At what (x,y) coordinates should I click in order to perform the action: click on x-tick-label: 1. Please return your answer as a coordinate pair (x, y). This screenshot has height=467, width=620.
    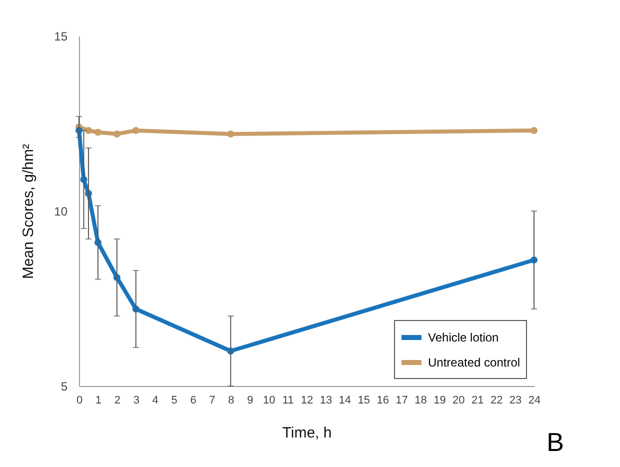
    Looking at the image, I should click on (98, 400).